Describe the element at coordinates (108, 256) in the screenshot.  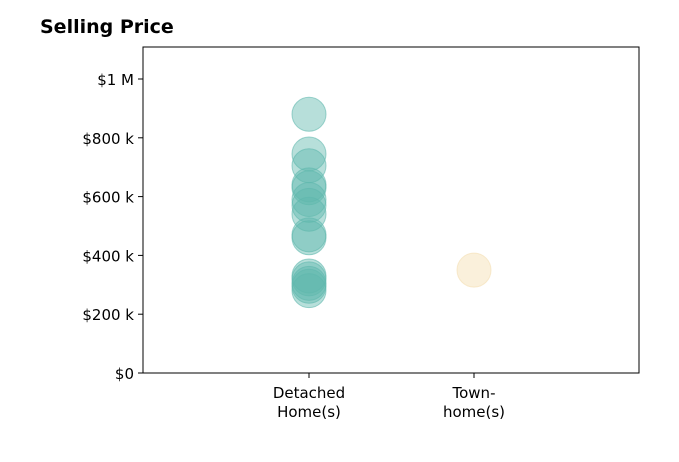
I see `y-tick-label: $400 k` at that location.